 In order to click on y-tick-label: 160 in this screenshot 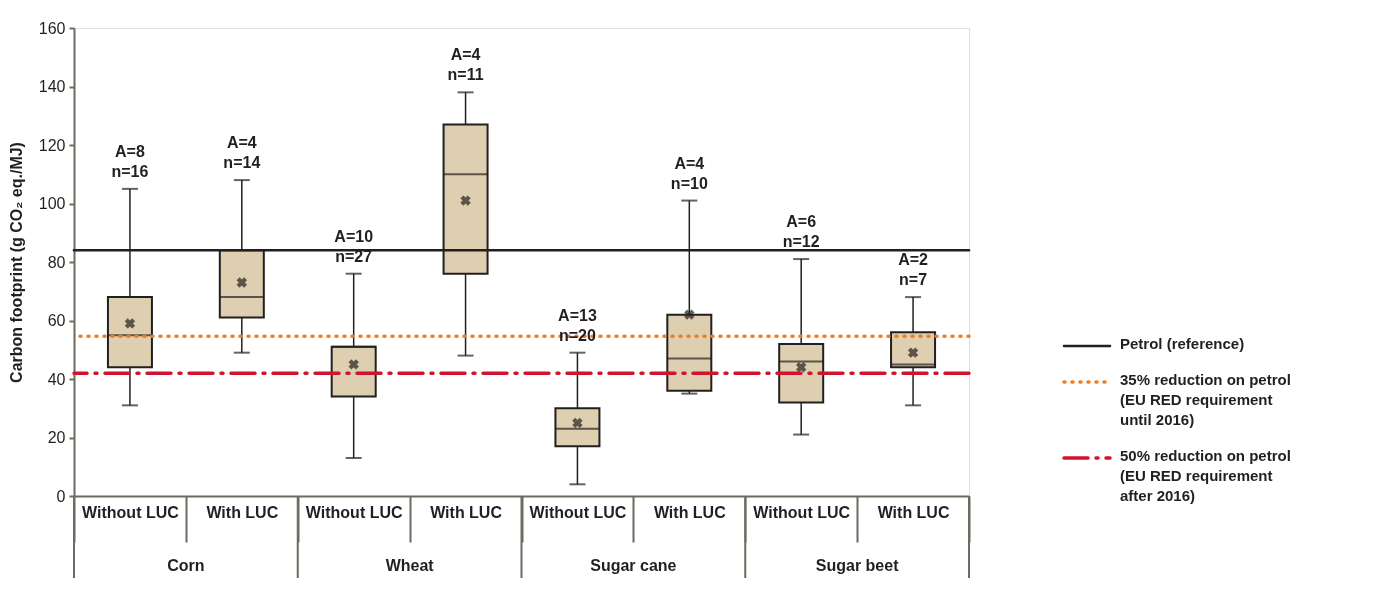, I will do `click(52, 28)`.